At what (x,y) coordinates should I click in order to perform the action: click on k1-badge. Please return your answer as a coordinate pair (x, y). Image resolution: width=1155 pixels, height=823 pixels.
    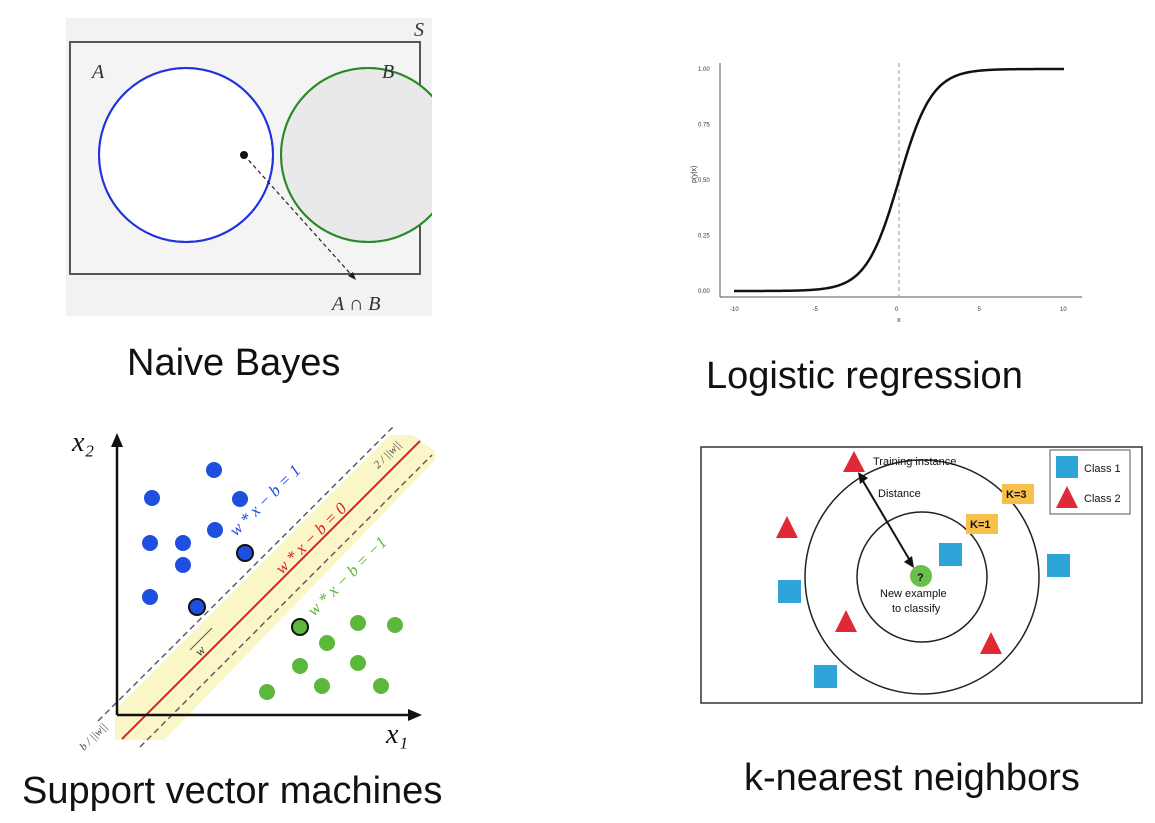
    Looking at the image, I should click on (982, 524).